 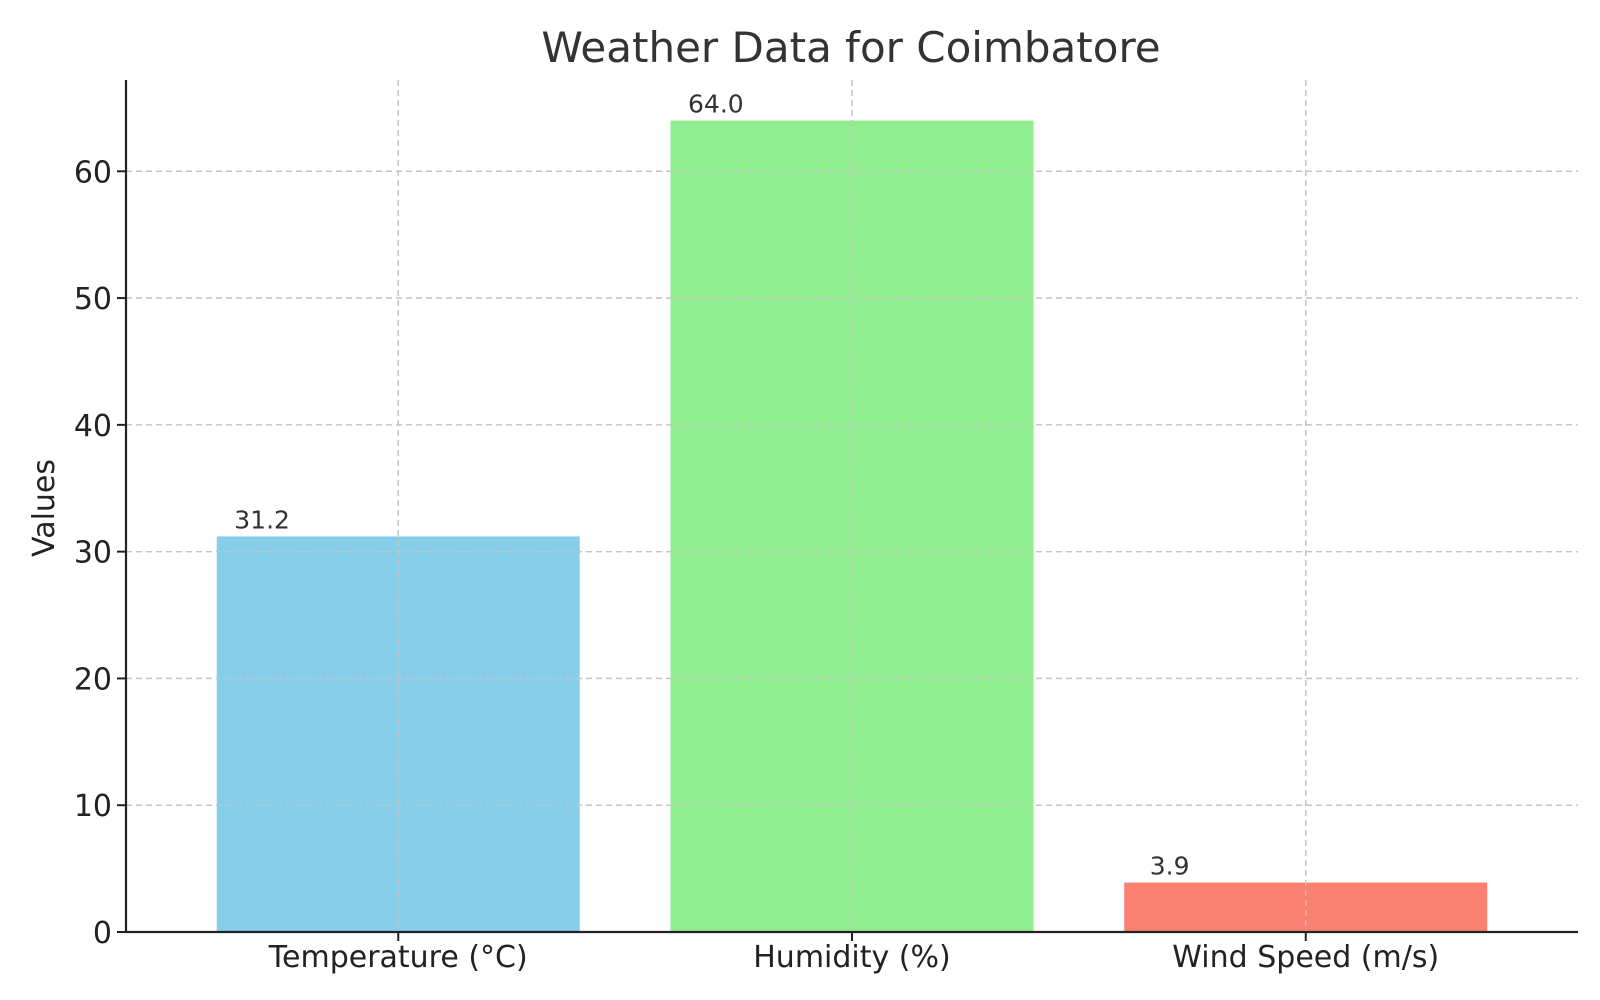 What do you see at coordinates (93, 172) in the screenshot?
I see `y-tick-label: 60` at bounding box center [93, 172].